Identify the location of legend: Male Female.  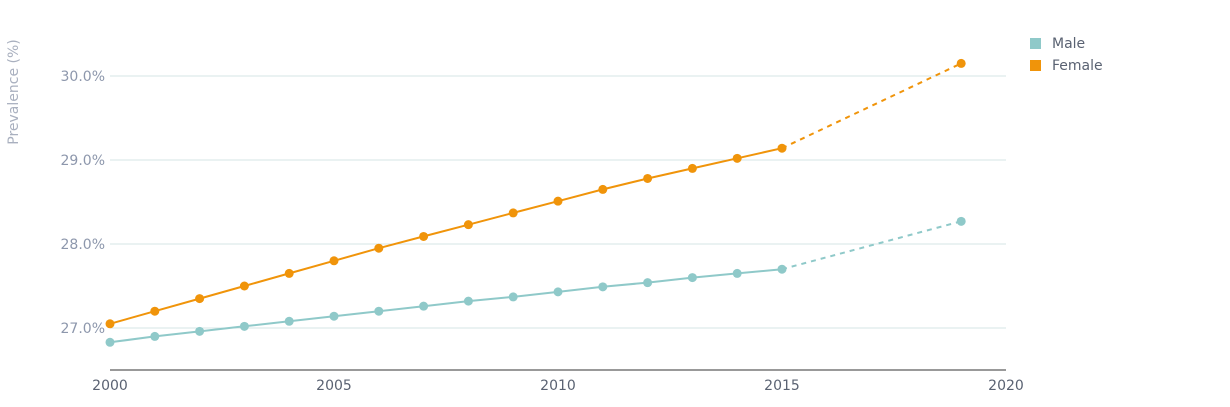
(1066, 55).